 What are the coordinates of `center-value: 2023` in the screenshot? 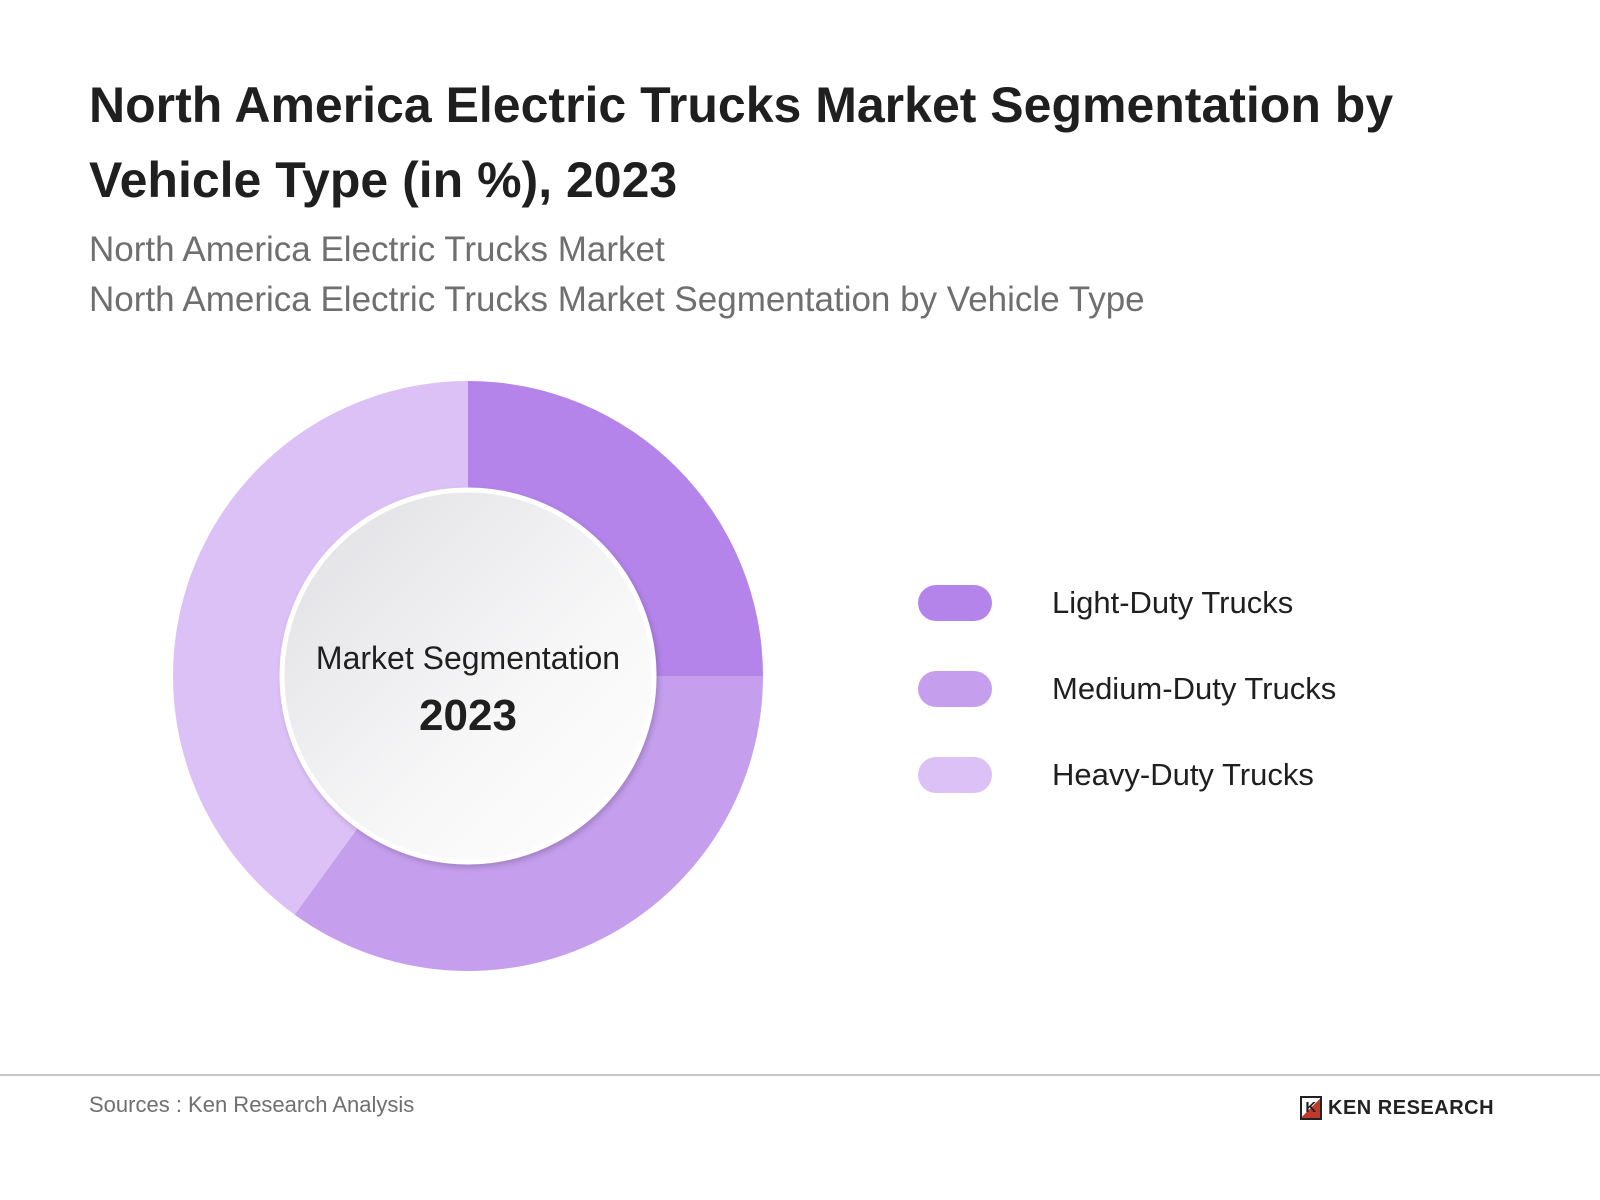 It's located at (468, 715).